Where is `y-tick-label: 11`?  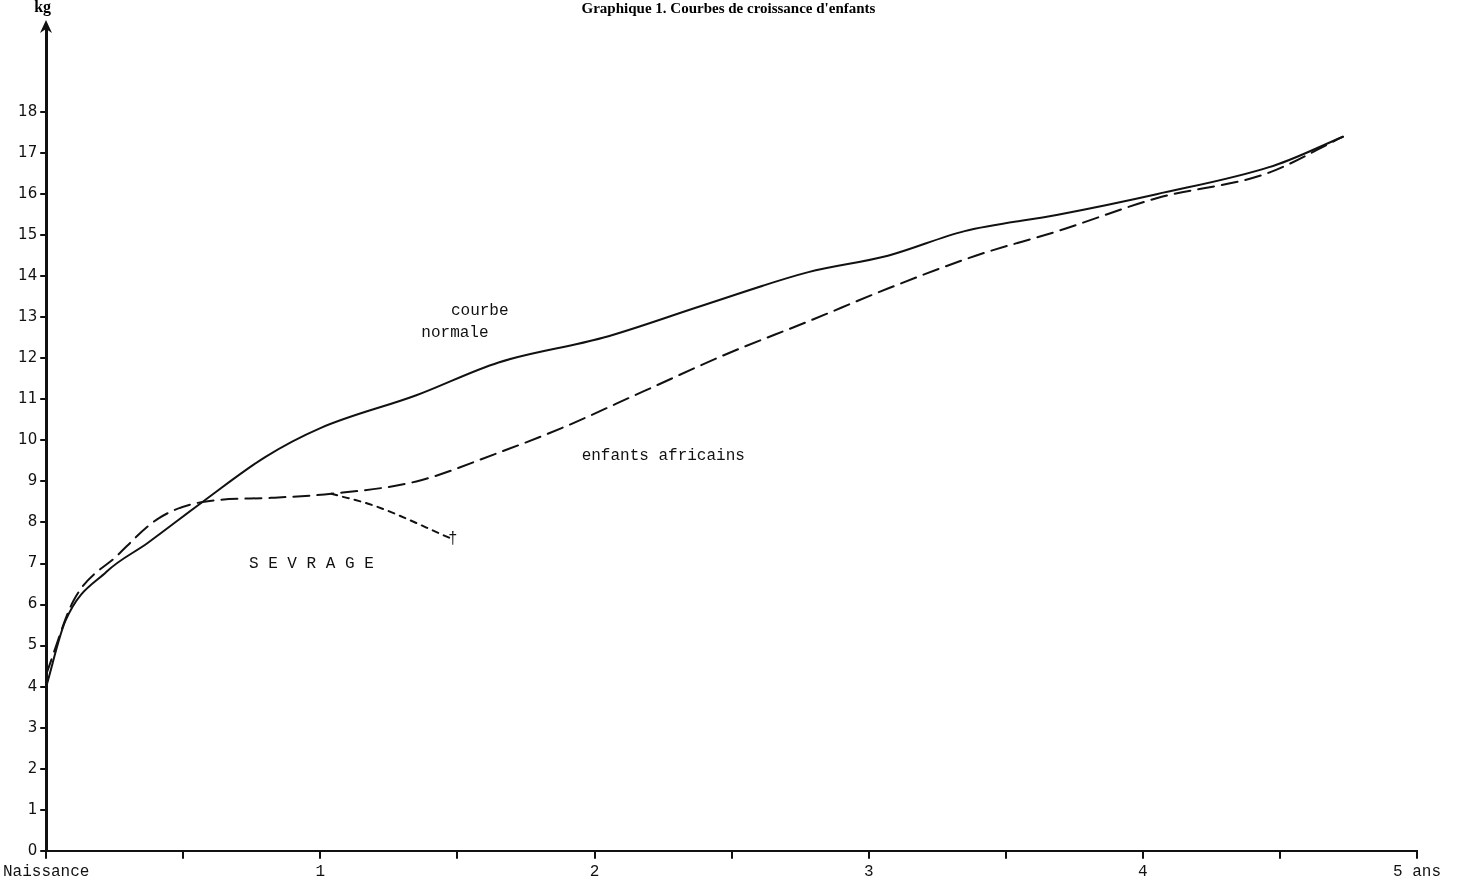
y-tick-label: 11 is located at coordinates (28, 398).